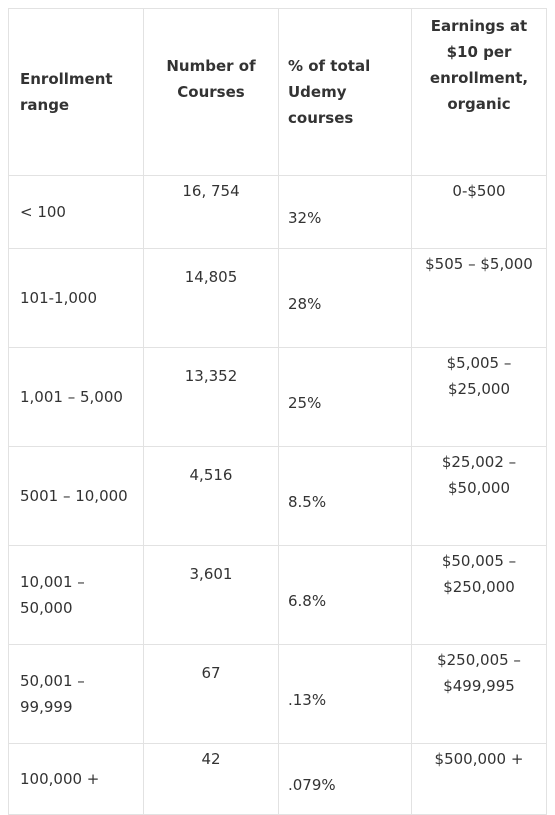 The image size is (555, 815). What do you see at coordinates (211, 694) in the screenshot?
I see `table-cell: 67` at bounding box center [211, 694].